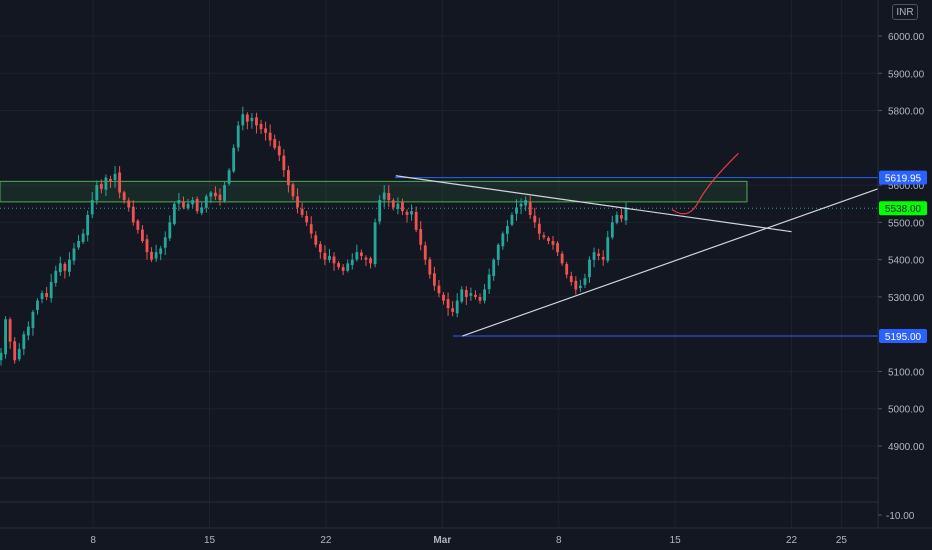 The image size is (932, 550). What do you see at coordinates (903, 208) in the screenshot?
I see `price-tag: 5538.00` at bounding box center [903, 208].